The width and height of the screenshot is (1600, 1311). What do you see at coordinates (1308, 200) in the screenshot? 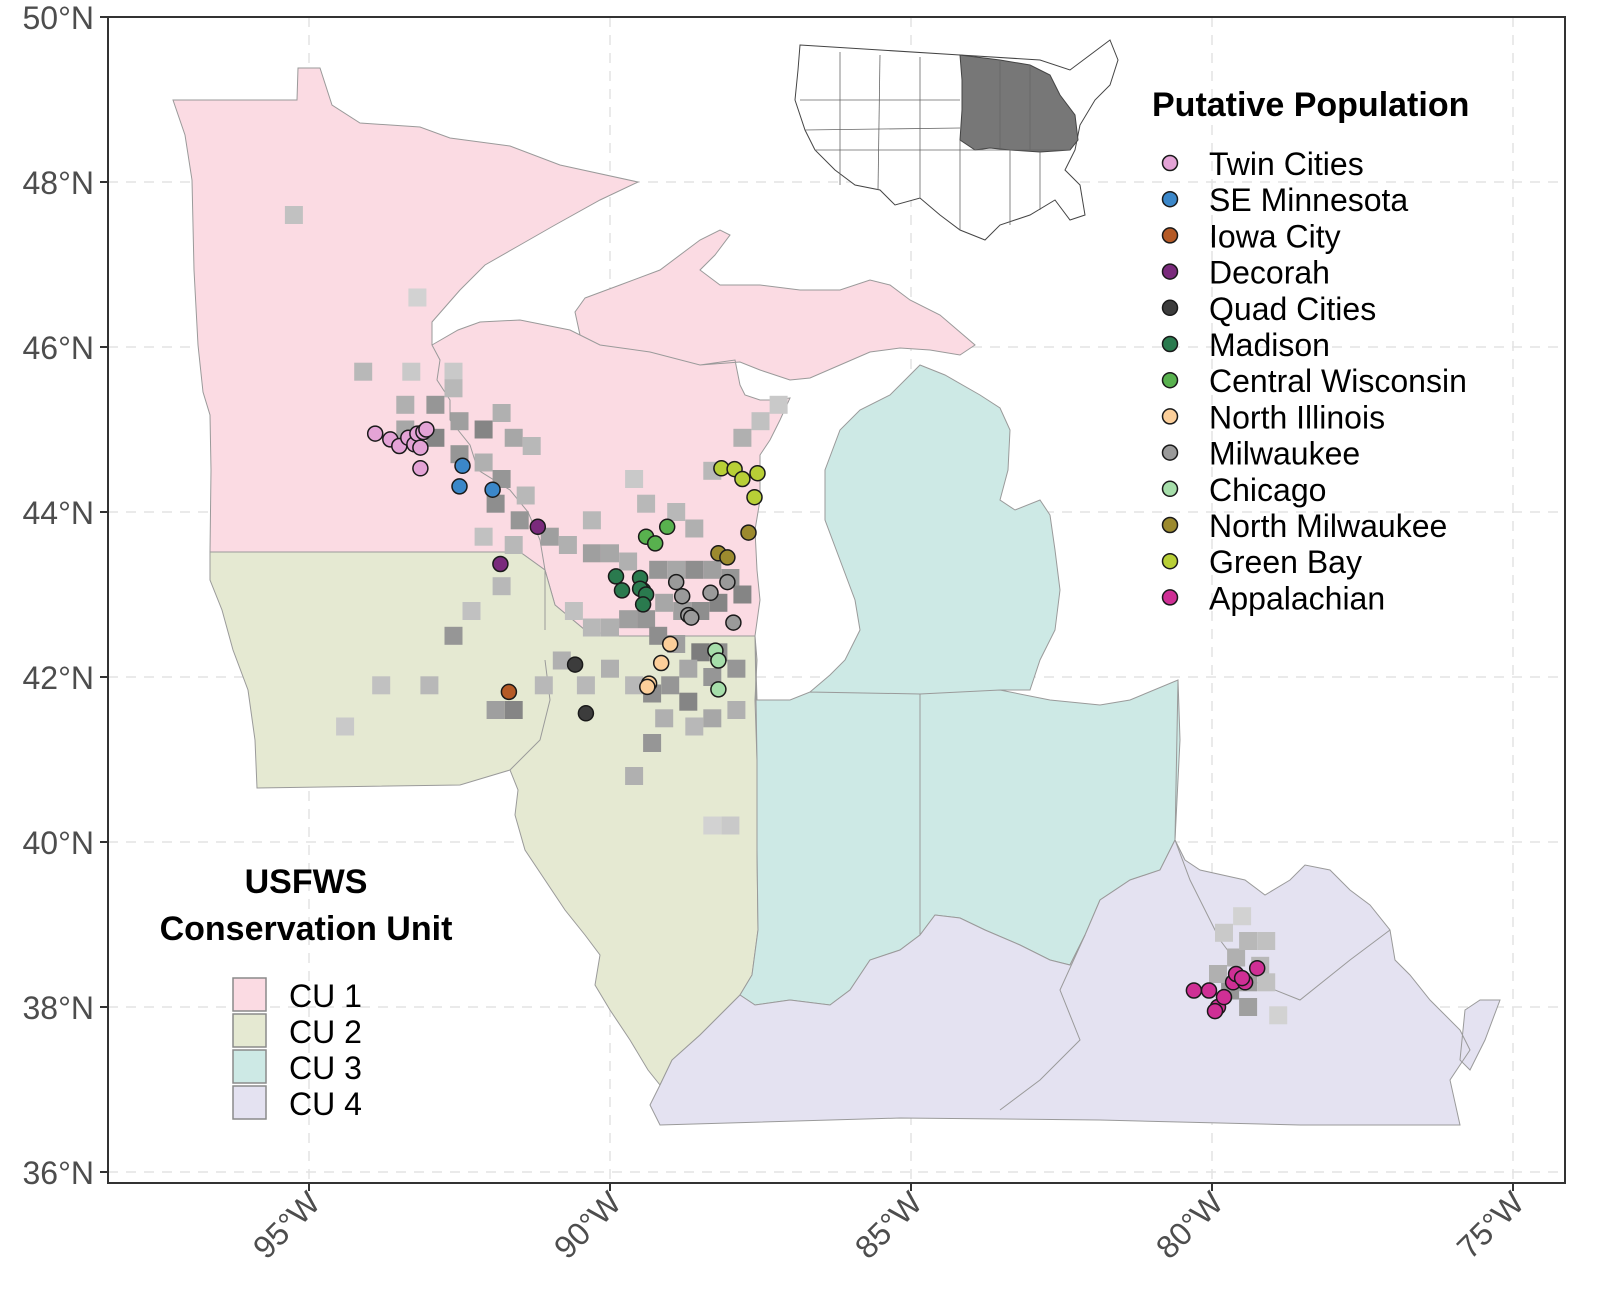
I see `legend-label: SE Minnesota` at bounding box center [1308, 200].